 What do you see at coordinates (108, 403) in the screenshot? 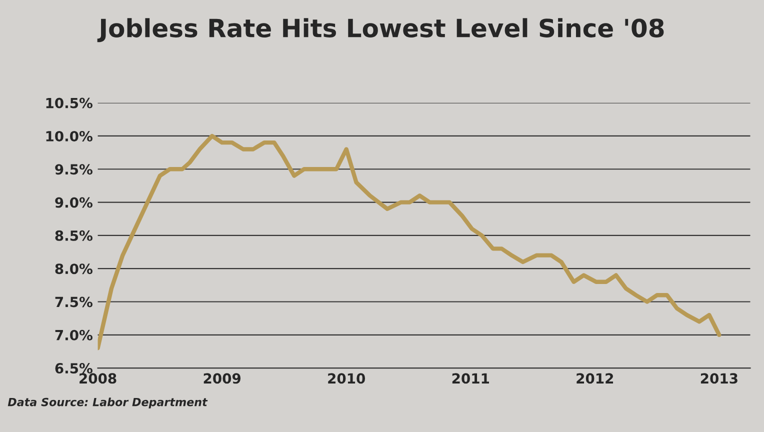
I see `source-note: Data Source: Labor Department` at bounding box center [108, 403].